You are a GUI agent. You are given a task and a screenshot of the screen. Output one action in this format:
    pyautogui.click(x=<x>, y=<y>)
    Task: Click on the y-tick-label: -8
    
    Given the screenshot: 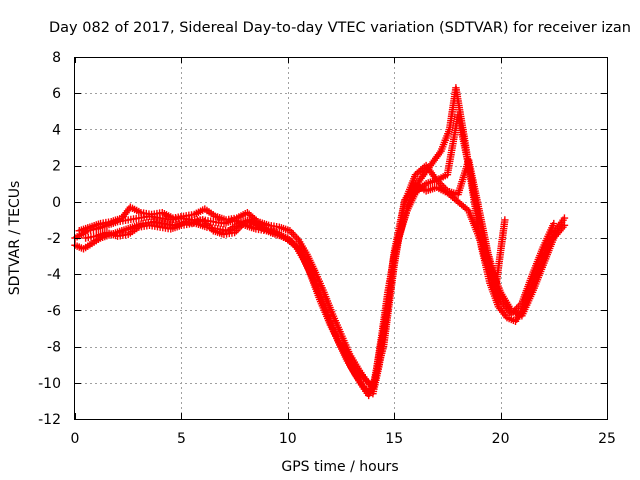 What is the action you would take?
    pyautogui.click(x=54, y=348)
    